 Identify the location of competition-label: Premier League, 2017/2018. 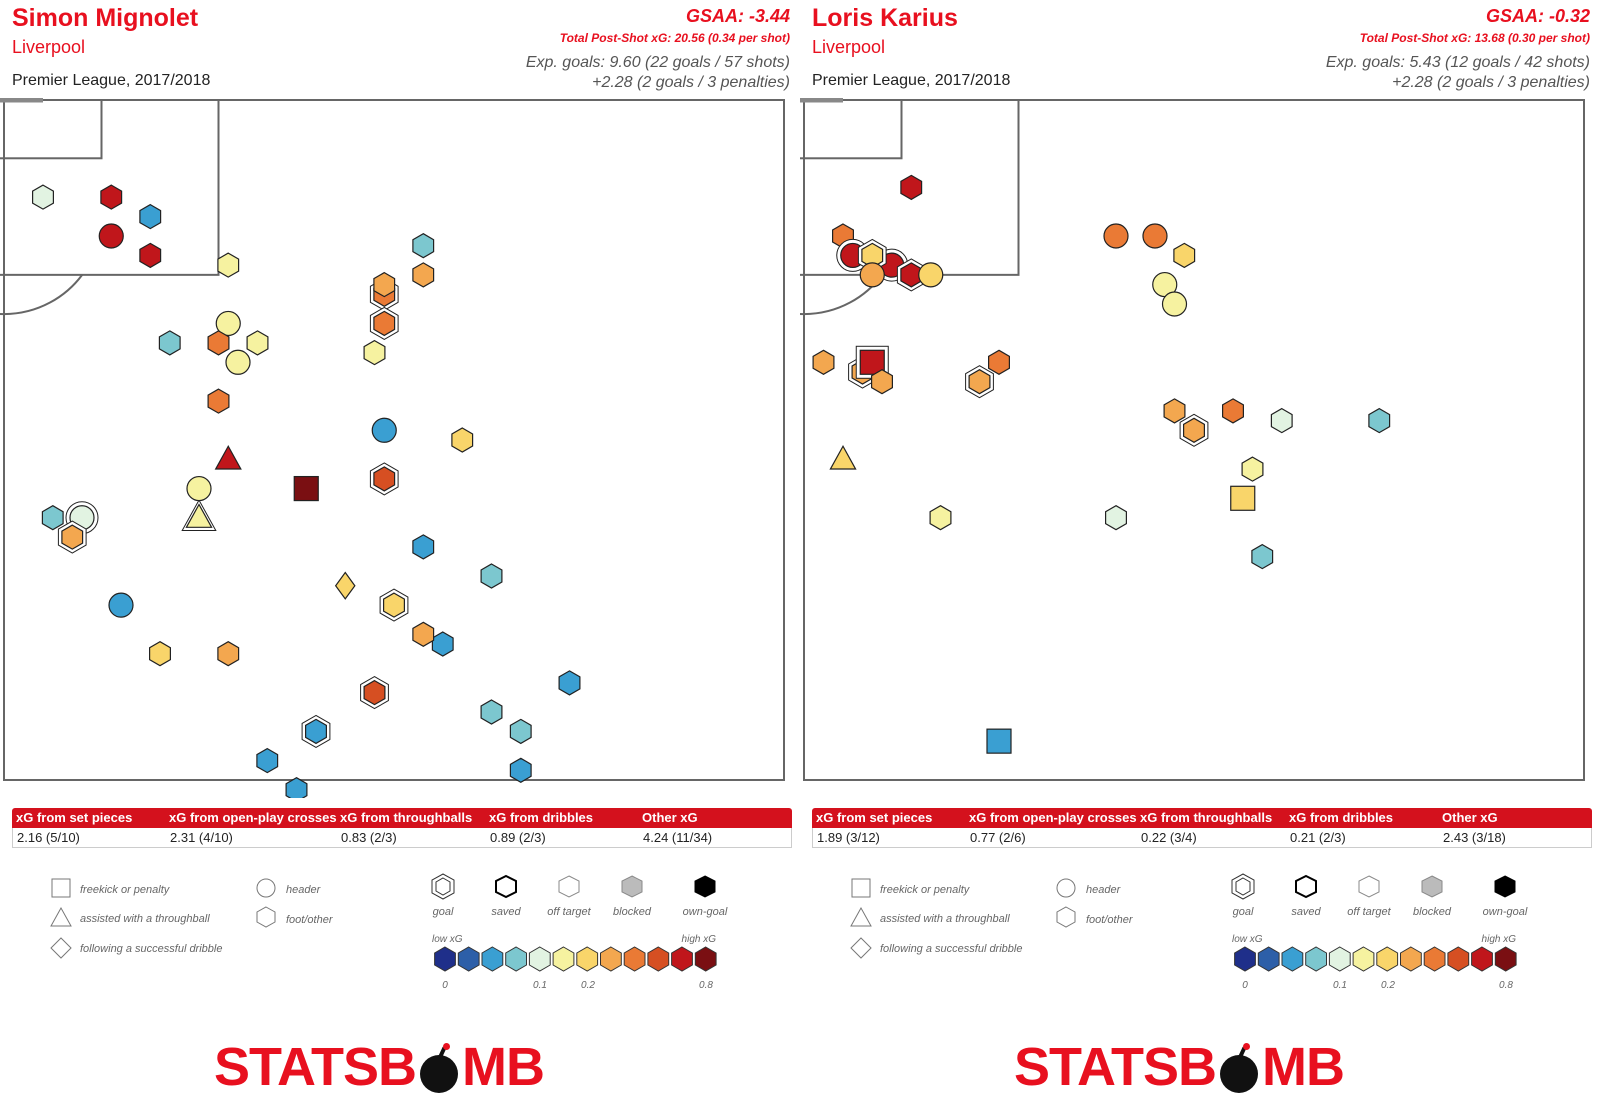
(911, 80).